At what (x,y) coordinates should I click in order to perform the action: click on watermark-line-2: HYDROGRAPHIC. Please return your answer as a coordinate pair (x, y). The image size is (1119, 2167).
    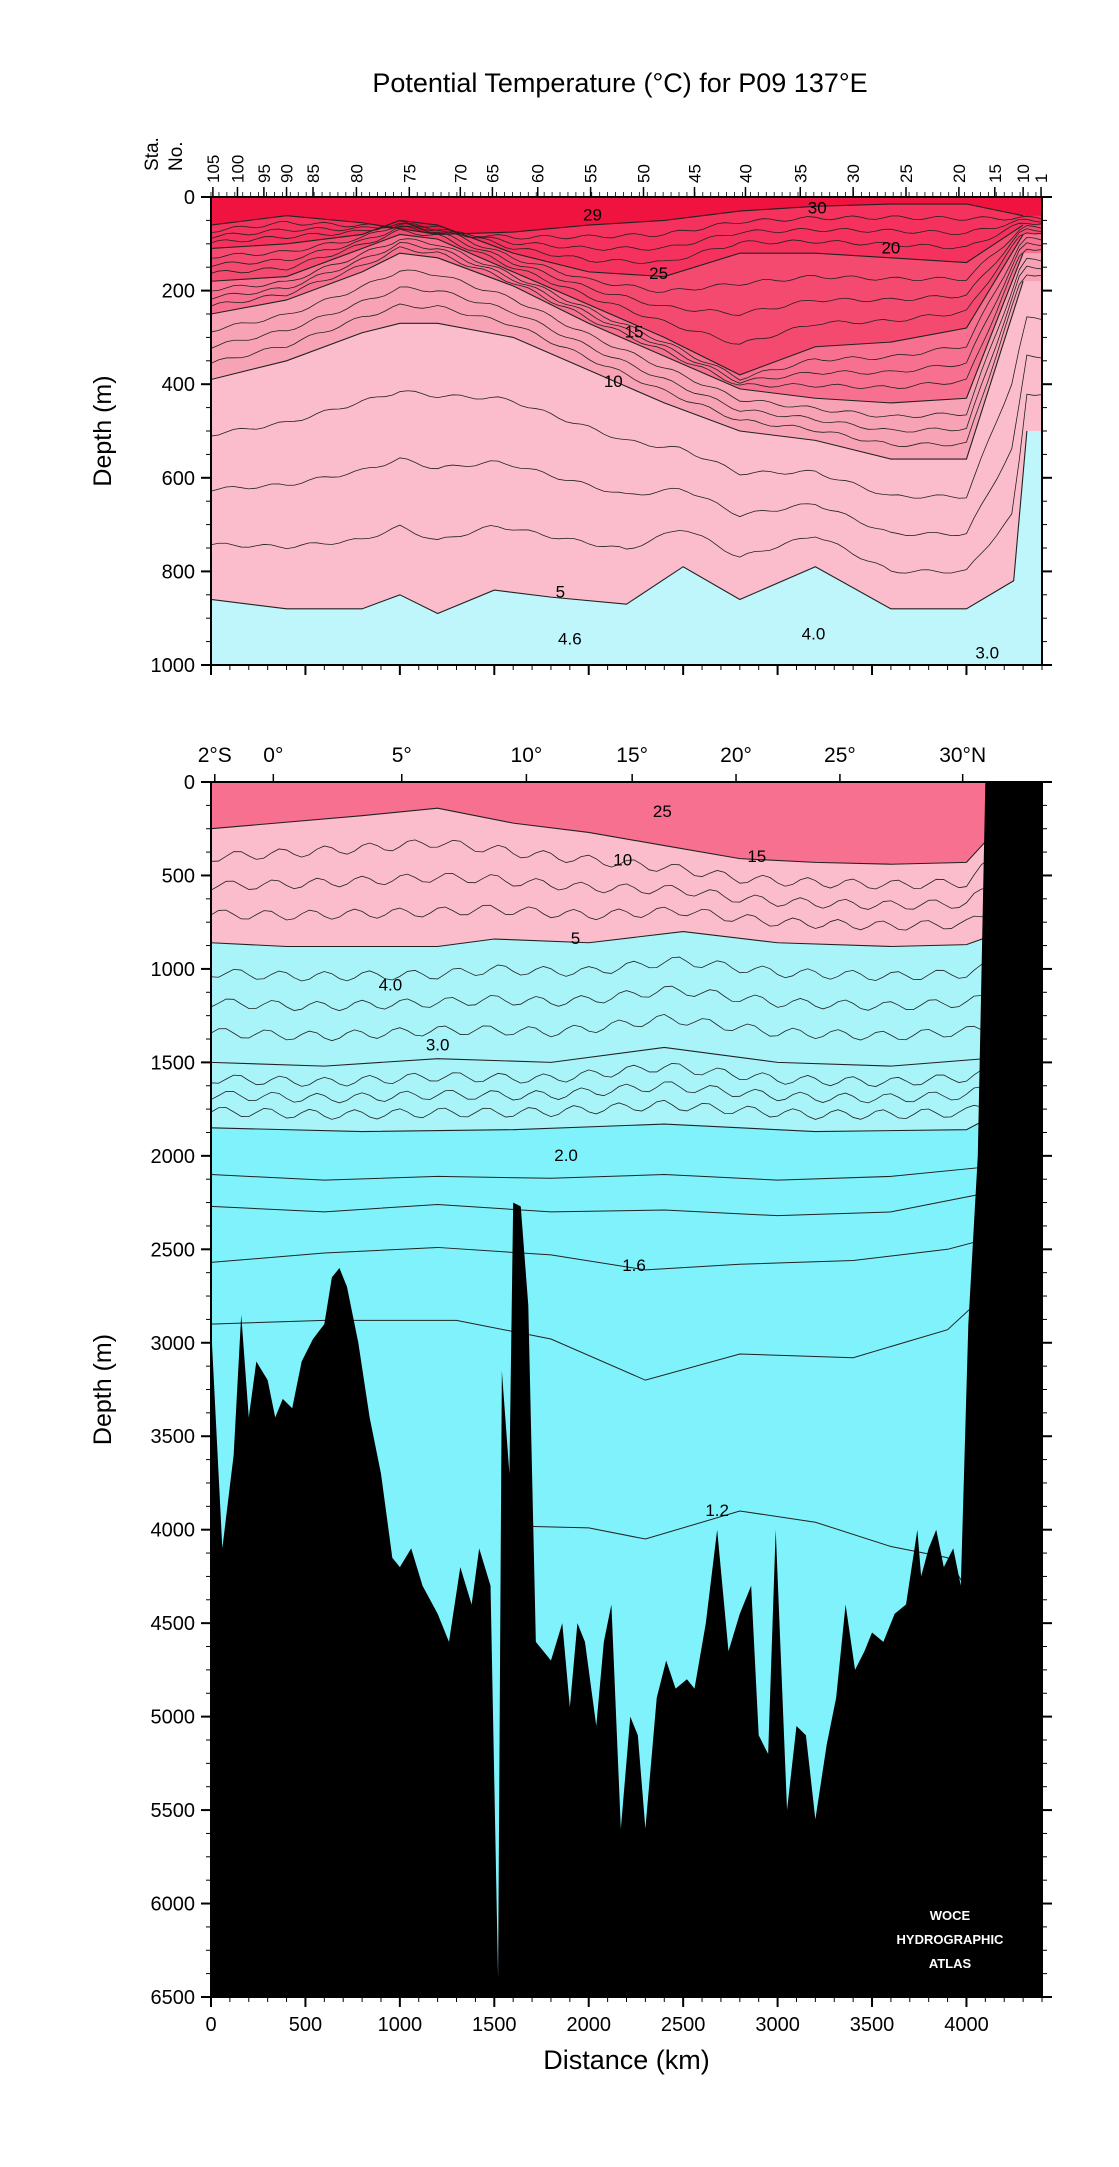
    Looking at the image, I should click on (951, 1939).